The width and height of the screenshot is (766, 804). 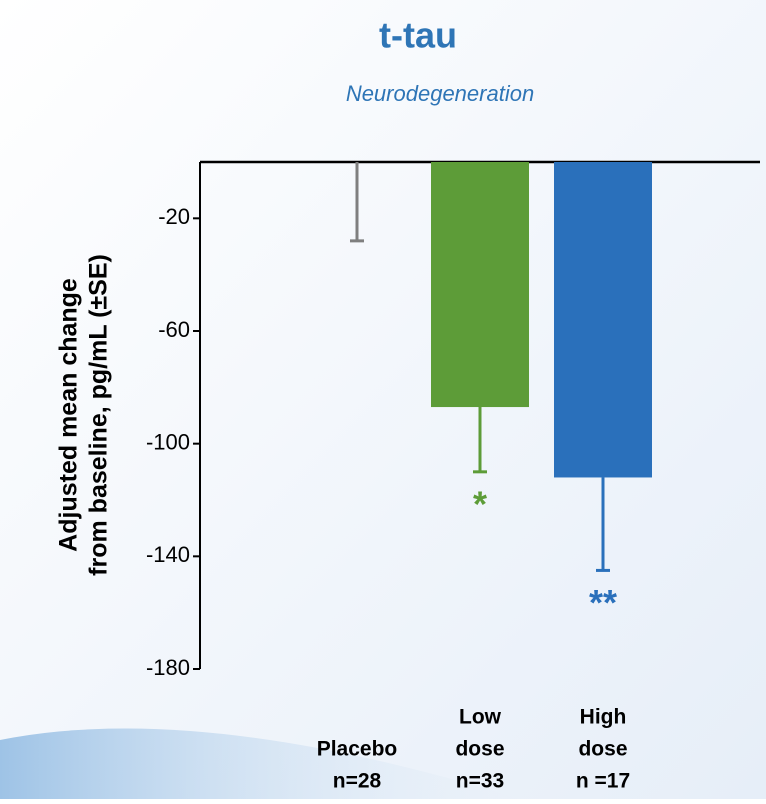 What do you see at coordinates (168, 441) in the screenshot?
I see `y-tick-label: -100` at bounding box center [168, 441].